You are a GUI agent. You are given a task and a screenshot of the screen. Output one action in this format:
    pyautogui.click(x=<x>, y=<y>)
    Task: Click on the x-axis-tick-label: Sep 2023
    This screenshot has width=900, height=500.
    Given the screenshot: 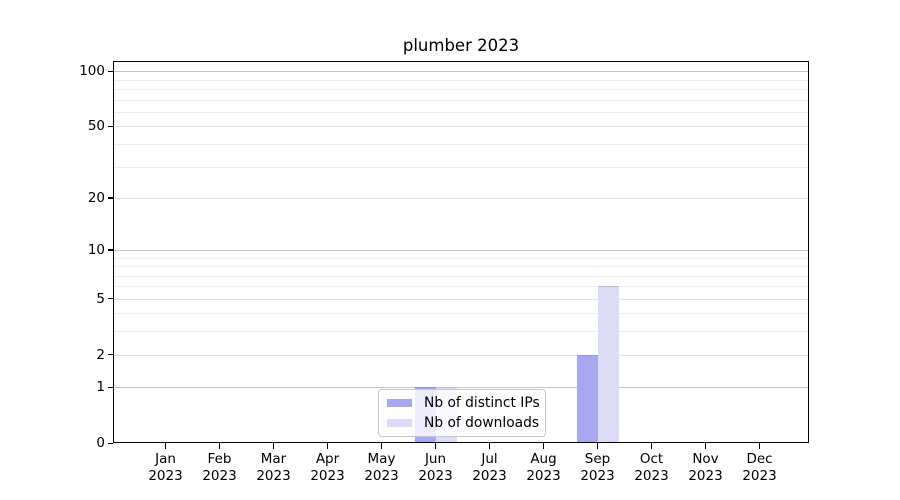 What is the action you would take?
    pyautogui.click(x=597, y=467)
    